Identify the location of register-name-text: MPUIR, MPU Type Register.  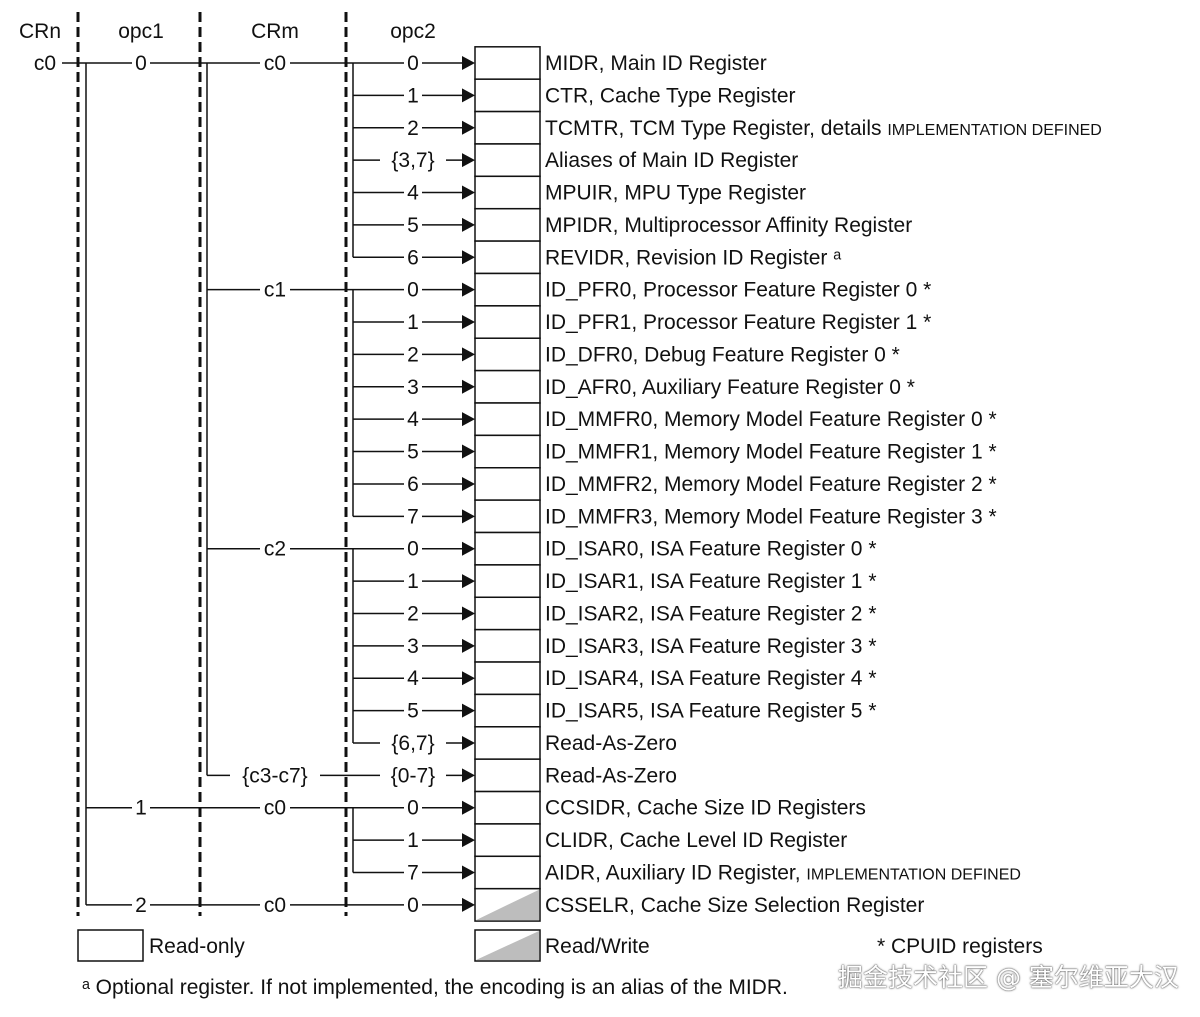
(675, 193).